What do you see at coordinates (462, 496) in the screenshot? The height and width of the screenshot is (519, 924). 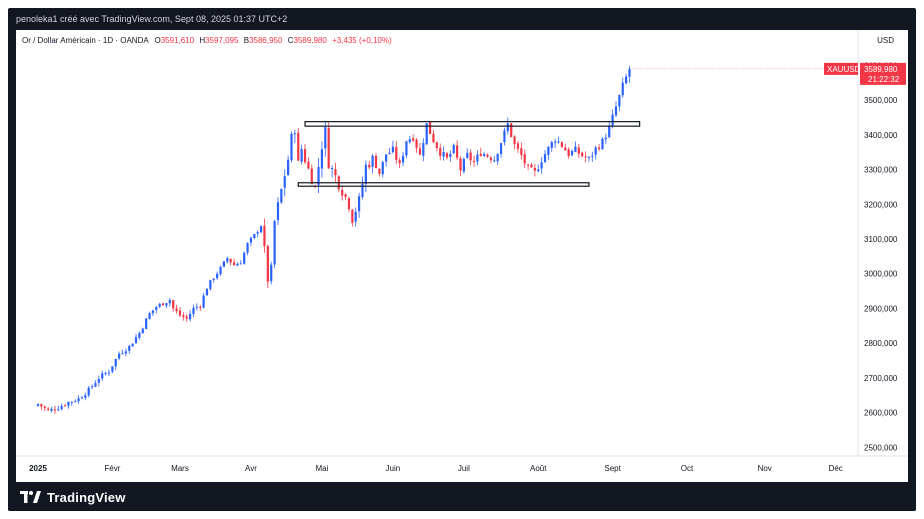 I see `footer-bar: TradingView` at bounding box center [462, 496].